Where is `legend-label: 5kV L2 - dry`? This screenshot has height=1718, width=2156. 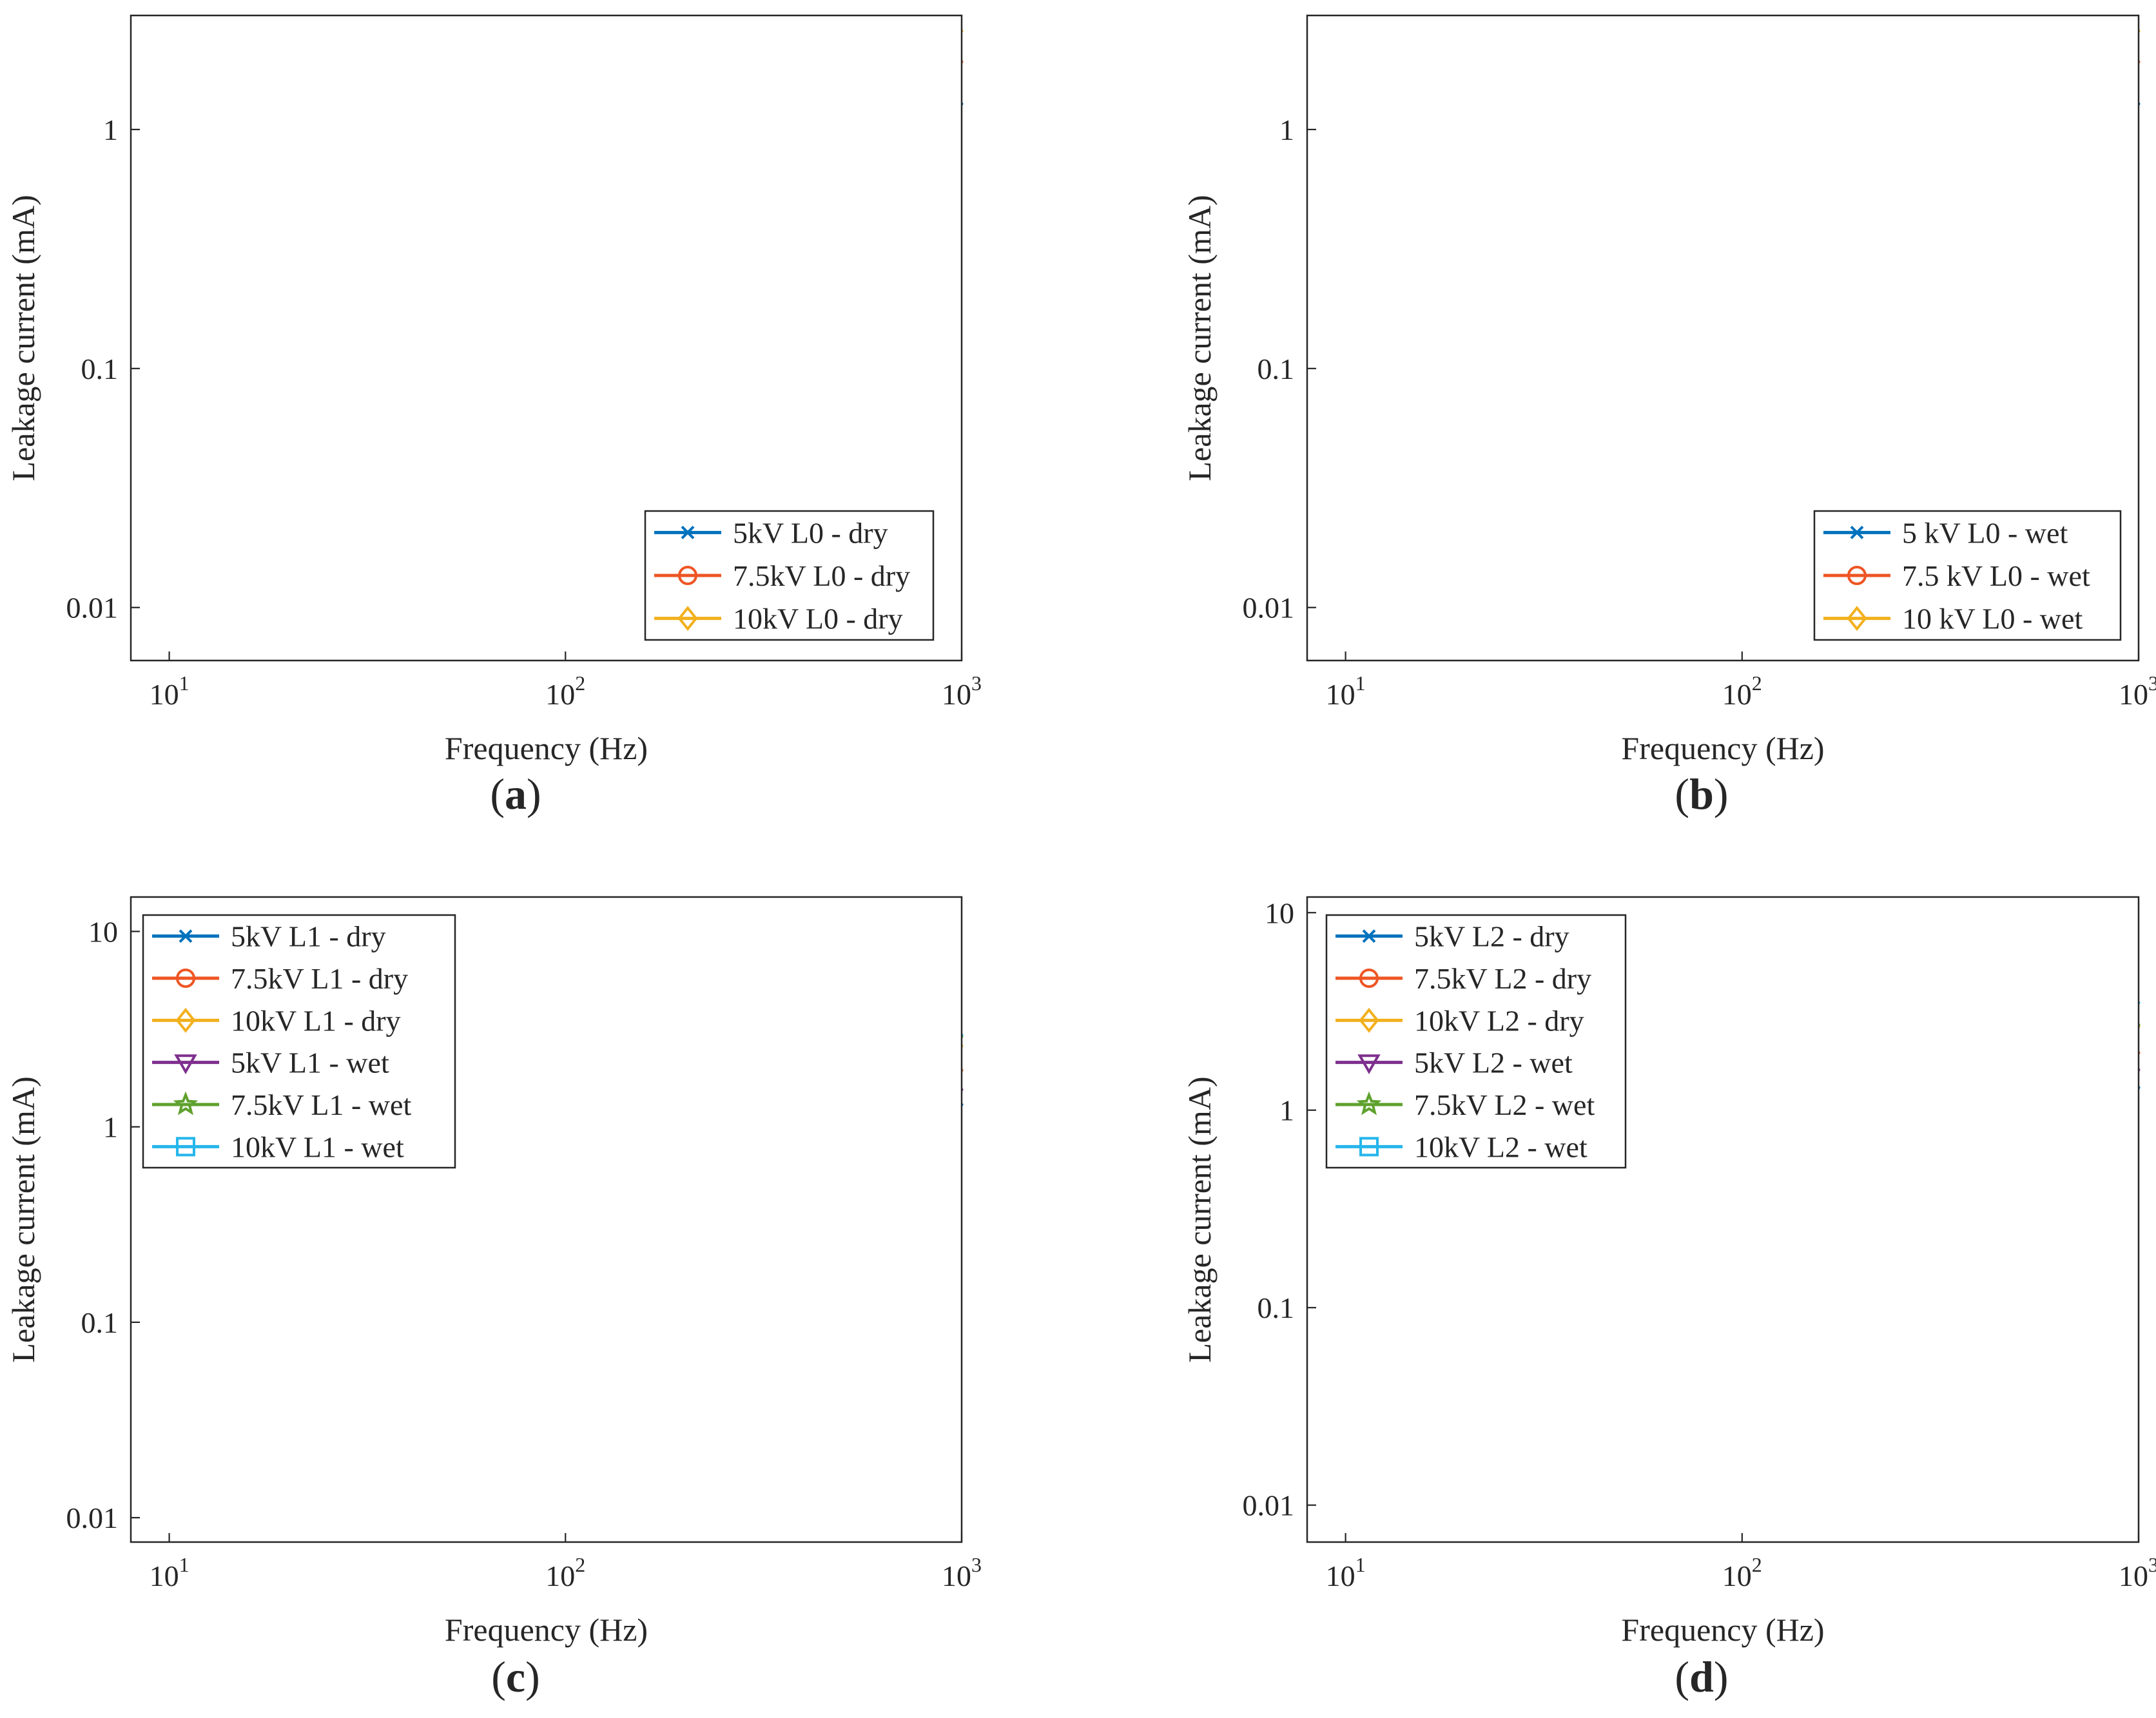 legend-label: 5kV L2 - dry is located at coordinates (1491, 936).